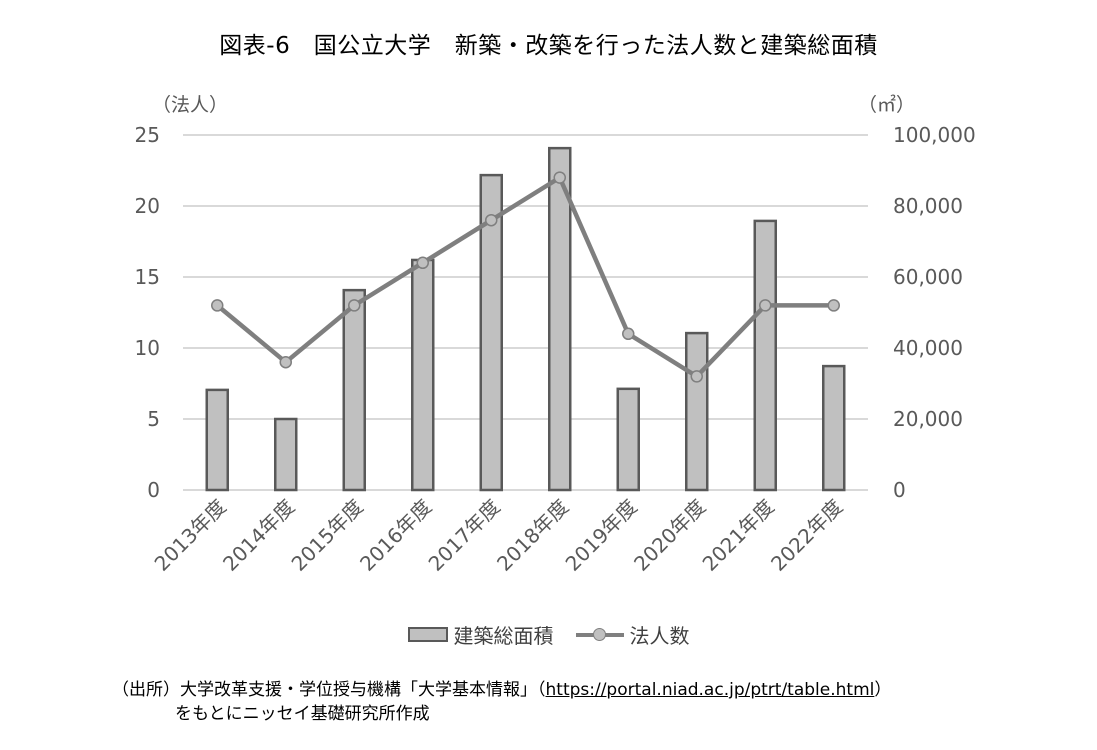 The image size is (1097, 750). Describe the element at coordinates (190, 105) in the screenshot. I see `left-axis-unit: （法人）` at that location.